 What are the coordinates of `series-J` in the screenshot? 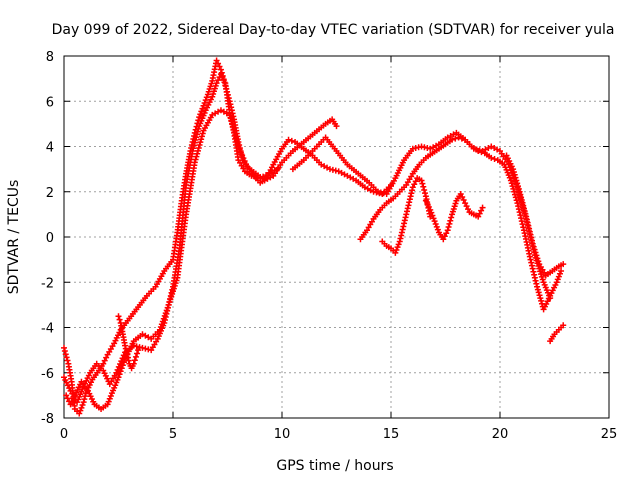 It's located at (557, 333).